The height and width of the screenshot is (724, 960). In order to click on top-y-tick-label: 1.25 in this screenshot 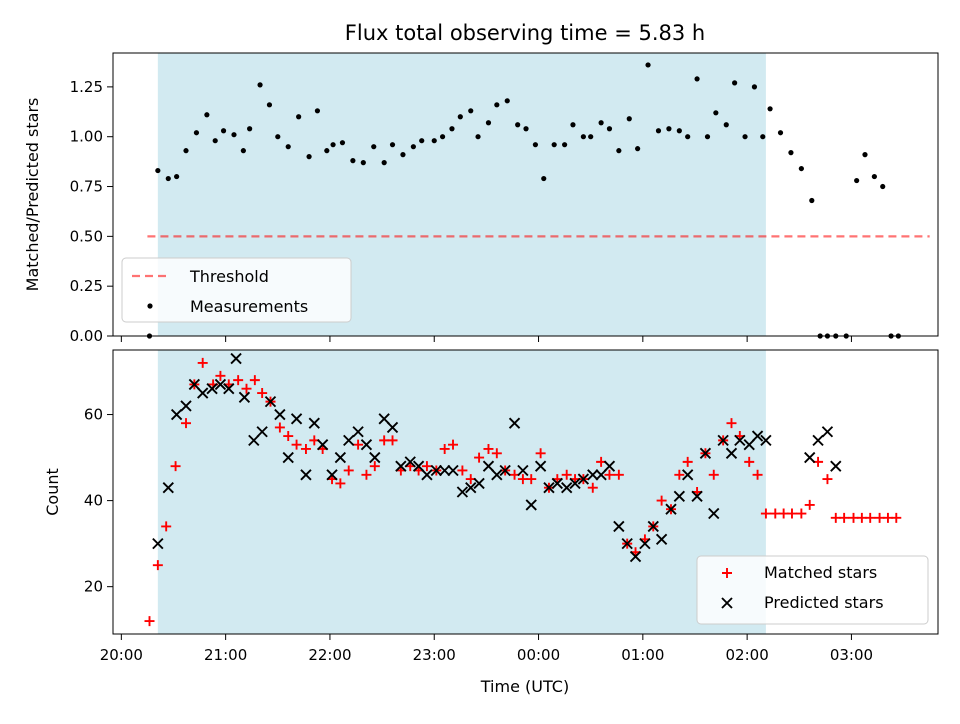, I will do `click(86, 87)`.